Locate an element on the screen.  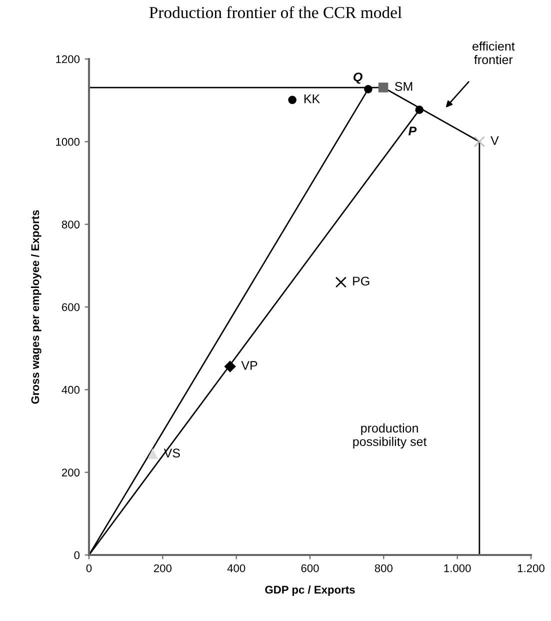
x-tick-label: 0 is located at coordinates (89, 568).